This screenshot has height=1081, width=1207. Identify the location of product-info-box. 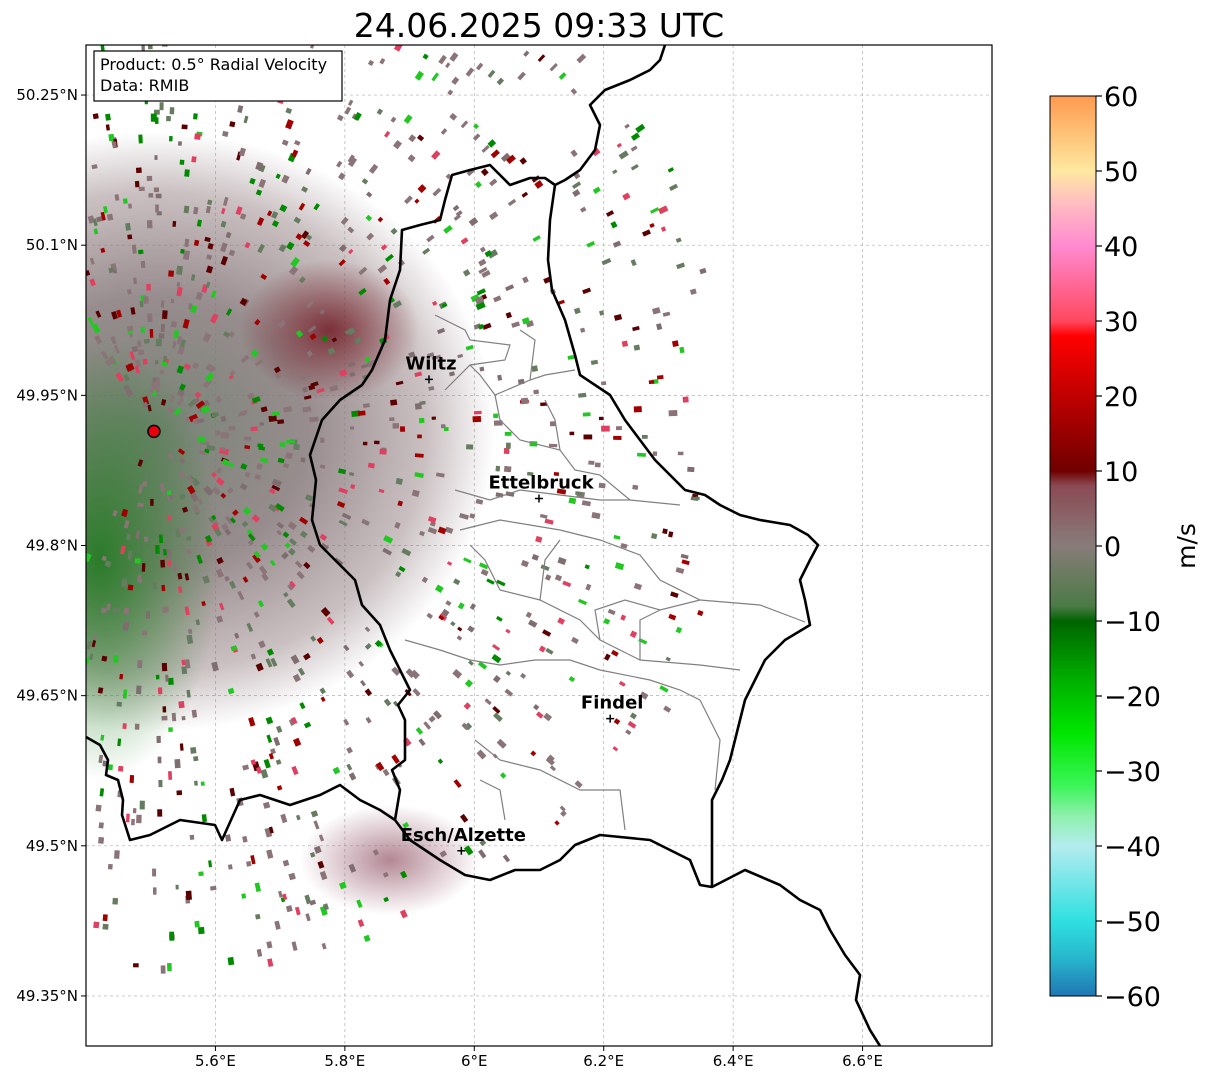
(218, 76).